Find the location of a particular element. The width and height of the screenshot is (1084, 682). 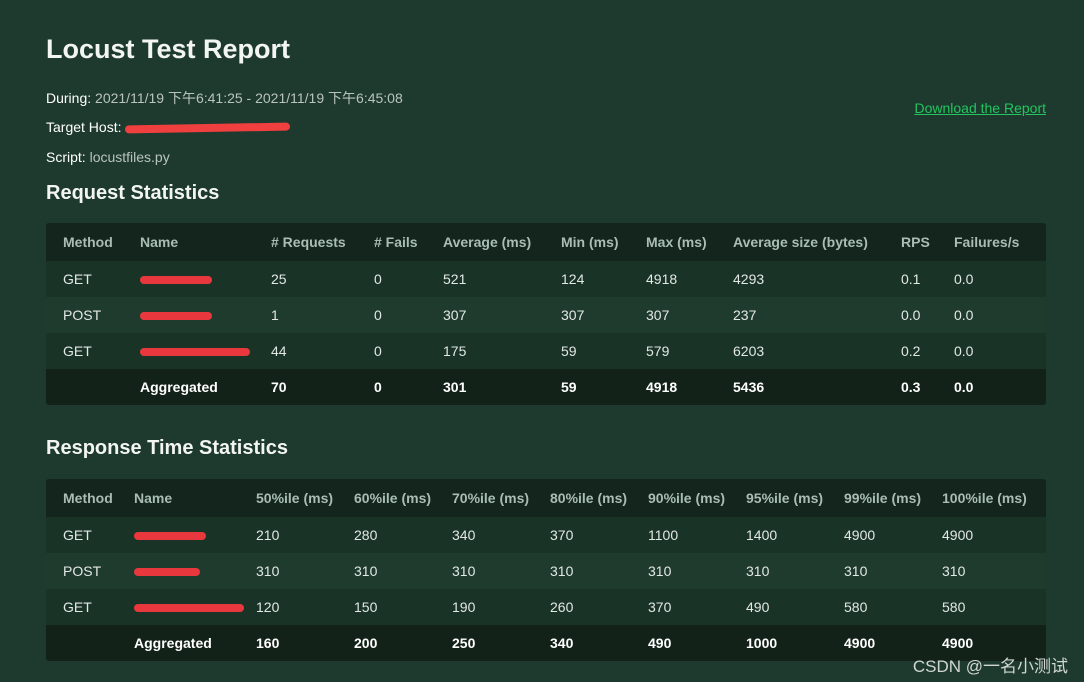

column-header: RPS is located at coordinates (915, 242).